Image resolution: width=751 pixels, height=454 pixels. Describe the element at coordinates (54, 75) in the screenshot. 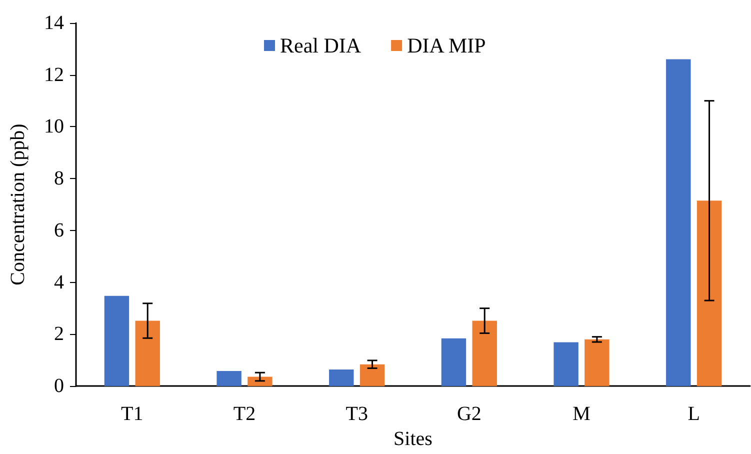

I see `y-tick-label: 12` at that location.